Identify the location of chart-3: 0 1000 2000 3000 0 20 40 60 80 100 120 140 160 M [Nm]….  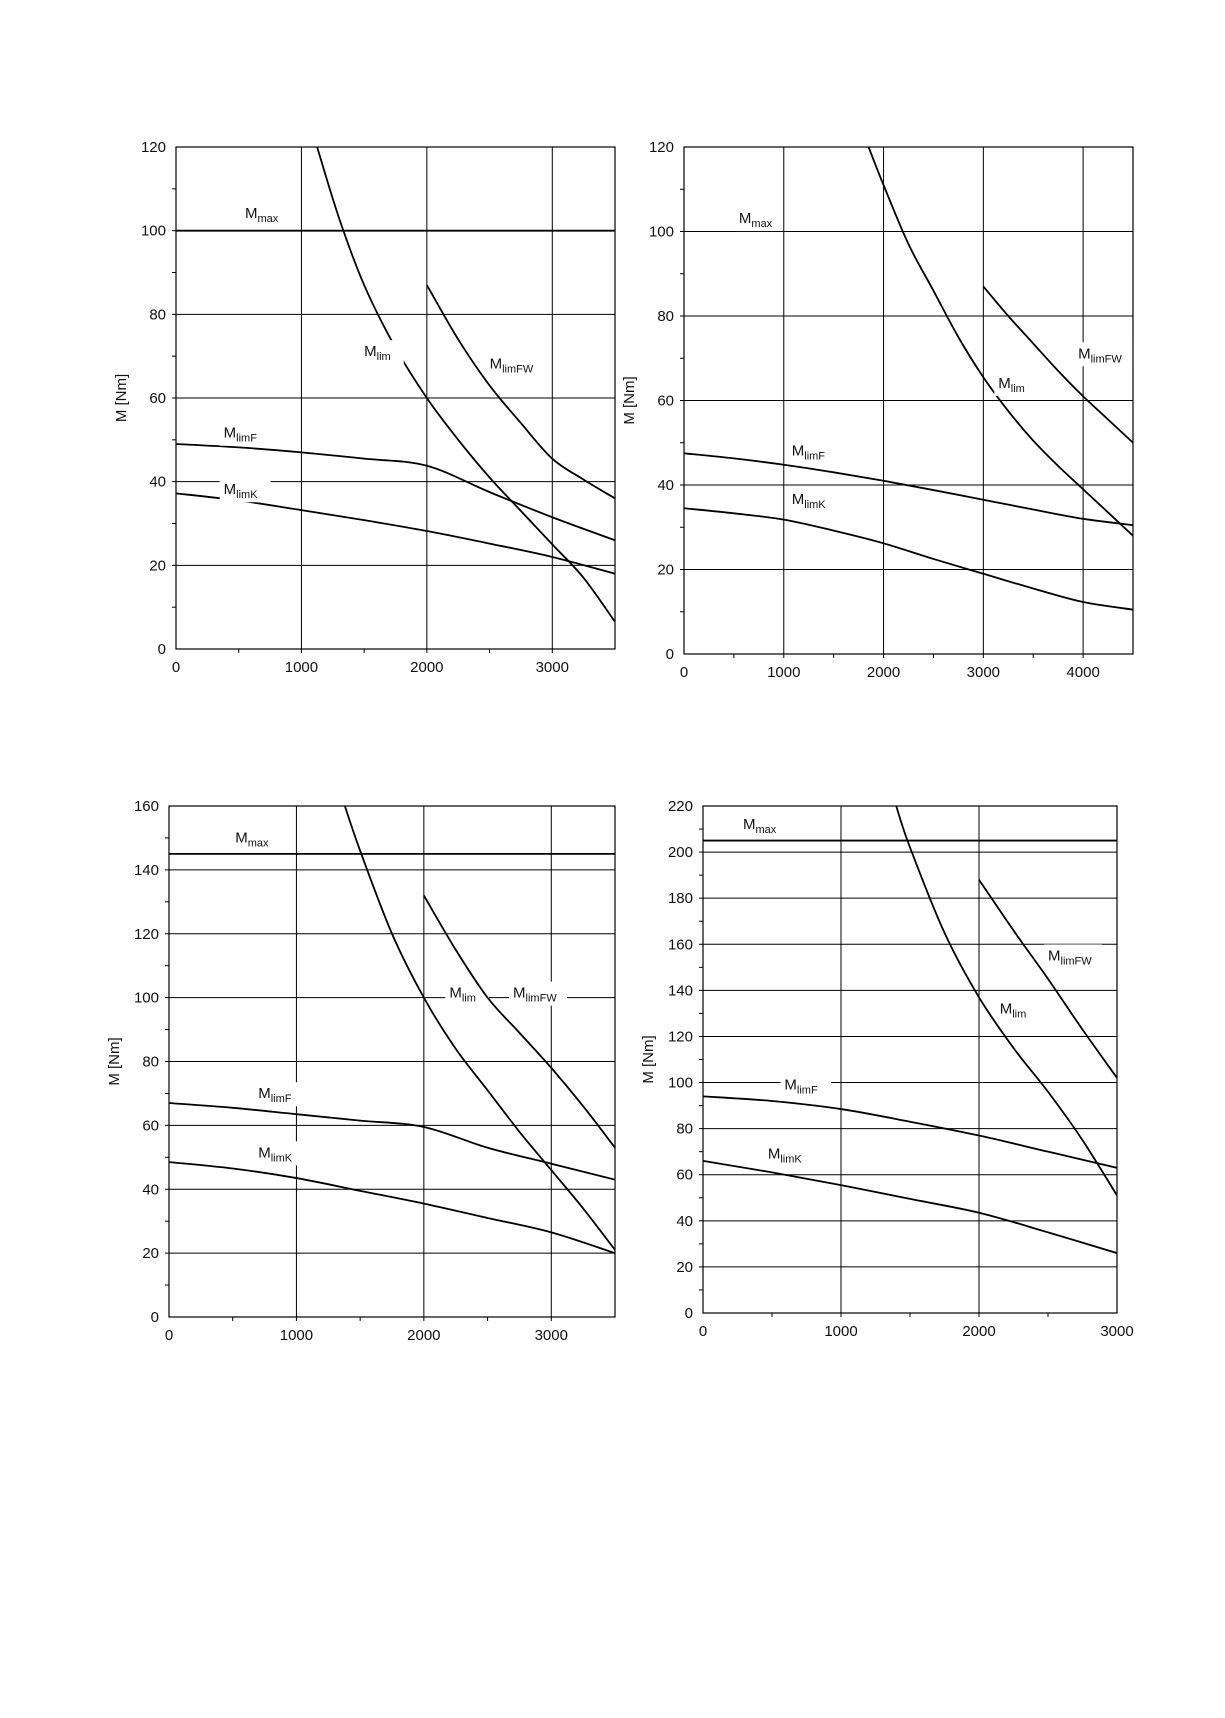
(361, 1071).